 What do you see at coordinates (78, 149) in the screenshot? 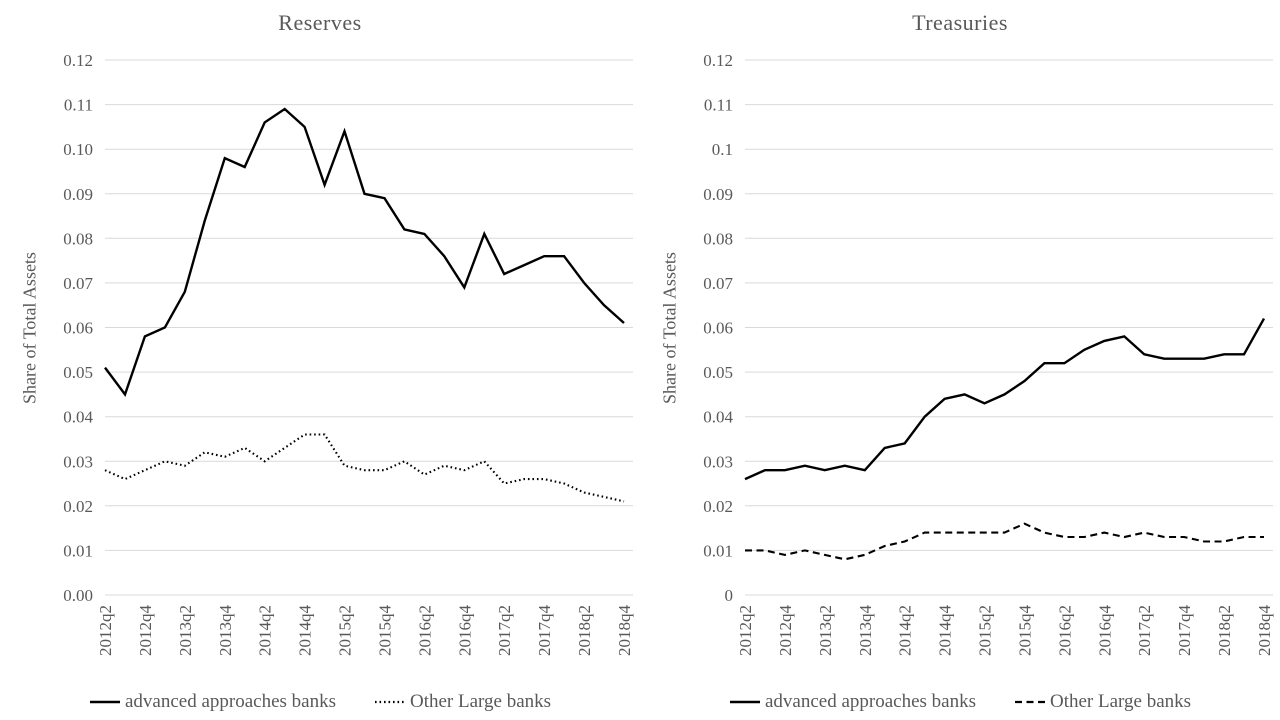
I see `y-tick-label: 0.10` at bounding box center [78, 149].